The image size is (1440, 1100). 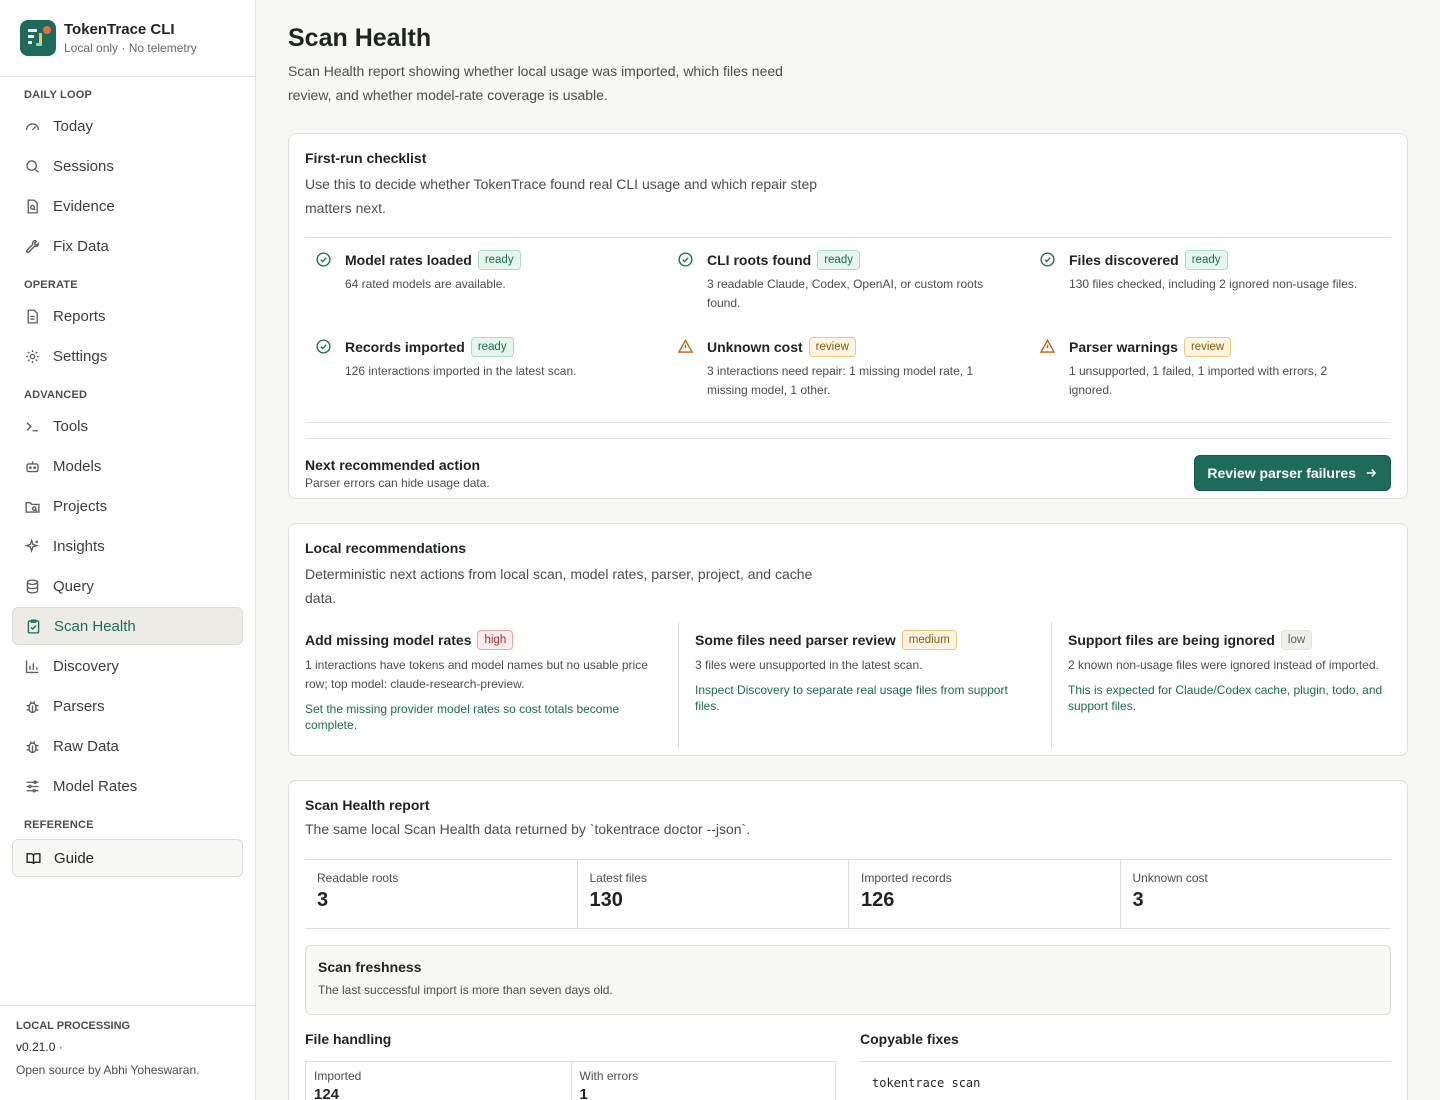 I want to click on next-action-title: Next recommended action, so click(x=393, y=464).